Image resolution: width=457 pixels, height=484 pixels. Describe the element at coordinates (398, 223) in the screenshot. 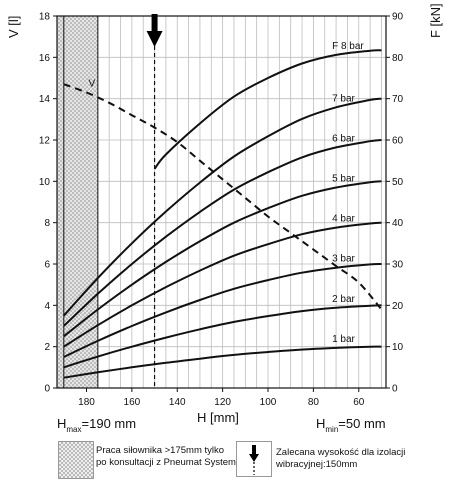

I see `y-right-tick-label: 40` at that location.